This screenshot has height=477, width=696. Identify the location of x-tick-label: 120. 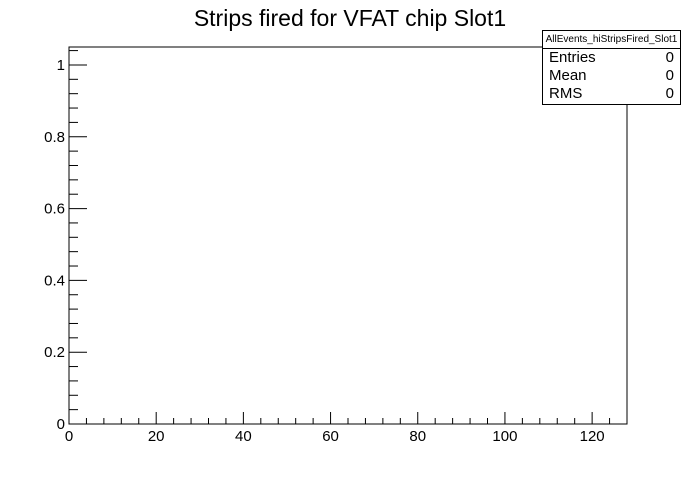
(592, 436).